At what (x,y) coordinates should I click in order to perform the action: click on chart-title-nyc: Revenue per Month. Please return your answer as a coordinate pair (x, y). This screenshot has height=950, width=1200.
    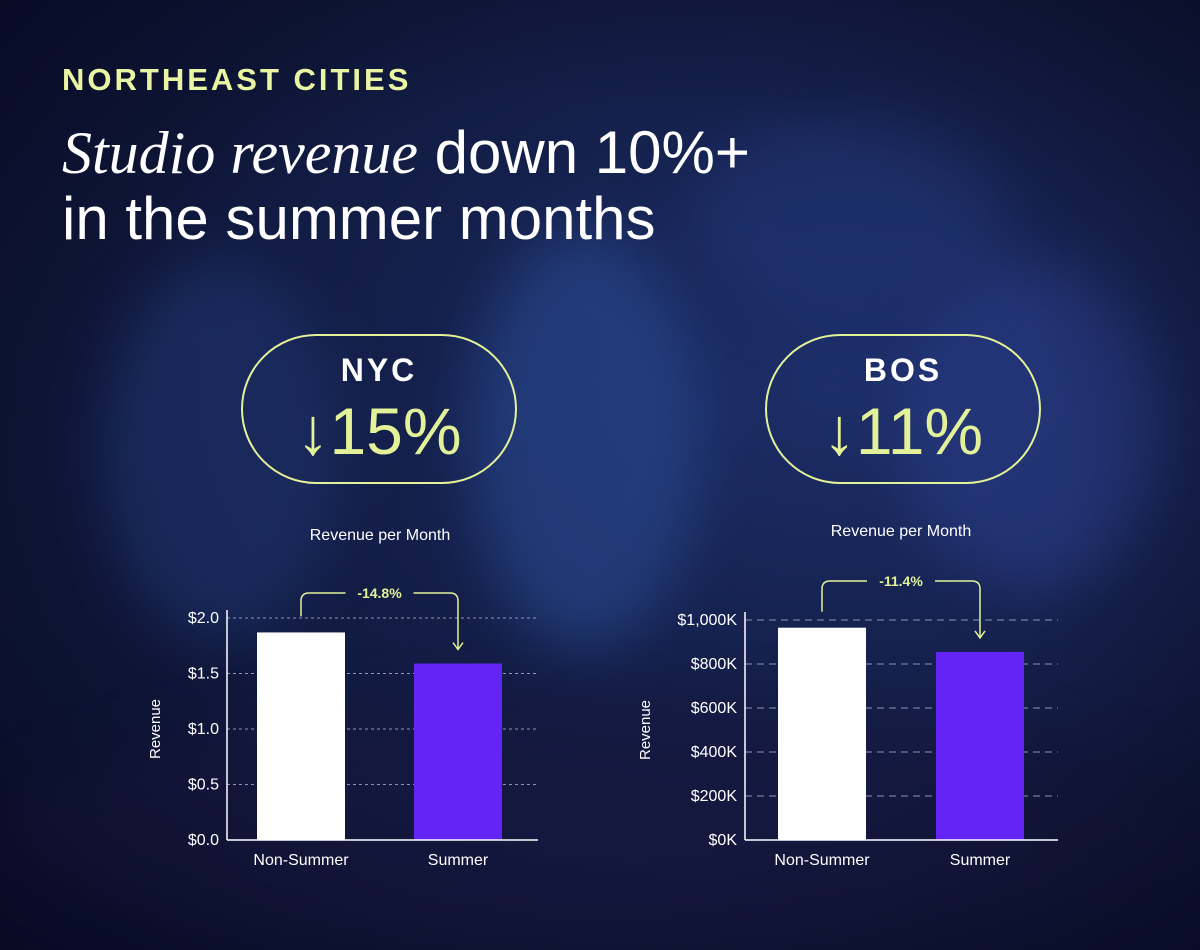
    Looking at the image, I should click on (380, 535).